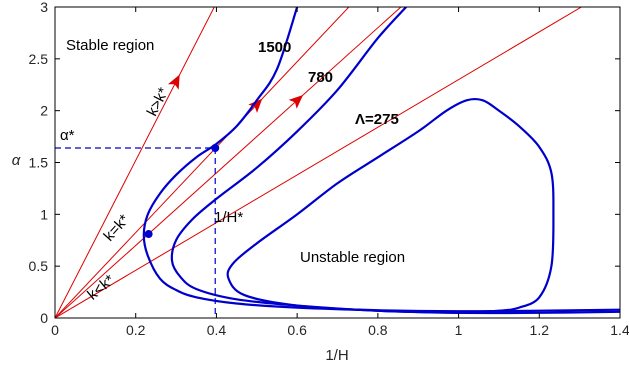 The height and width of the screenshot is (370, 629). What do you see at coordinates (44, 111) in the screenshot?
I see `y-tick-label-4: 2` at bounding box center [44, 111].